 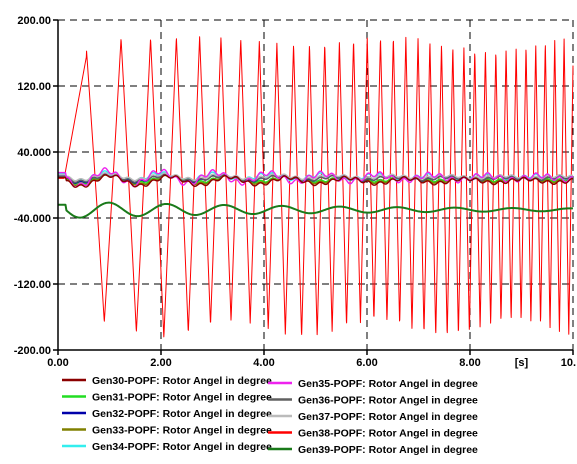 I want to click on legend-item: Gen30-POPF: Rotor Angel in degree, so click(x=167, y=381).